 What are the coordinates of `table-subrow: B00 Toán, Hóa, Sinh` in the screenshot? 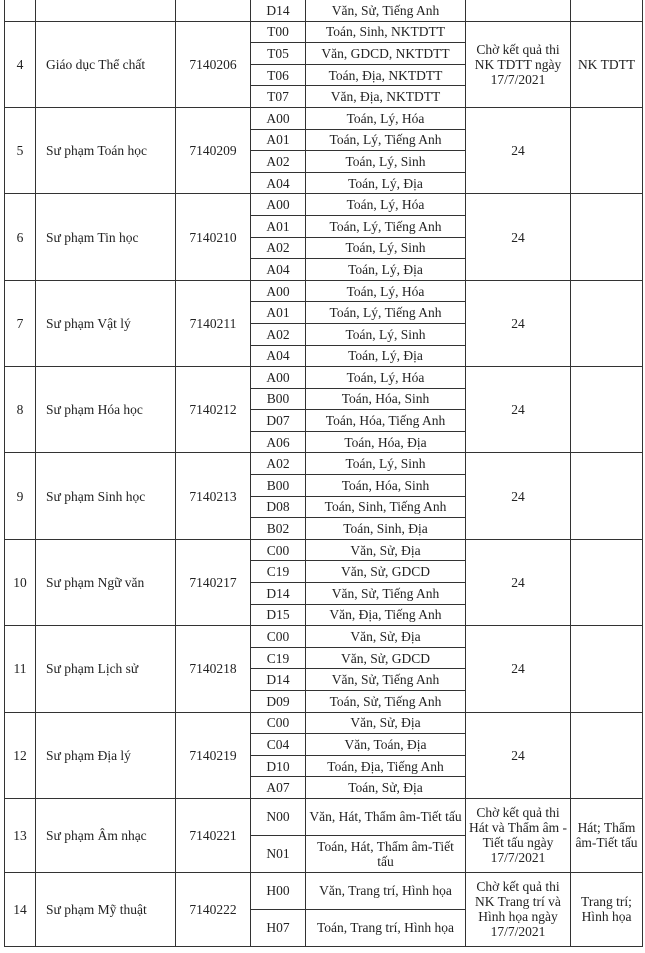 It's located at (324, 399).